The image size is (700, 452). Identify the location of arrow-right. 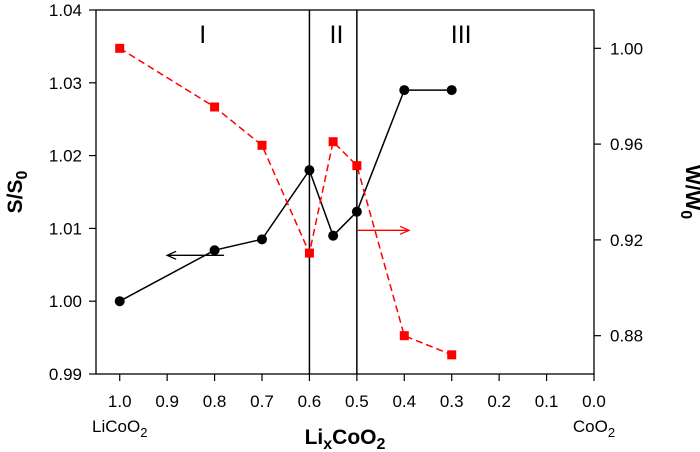
(383, 230).